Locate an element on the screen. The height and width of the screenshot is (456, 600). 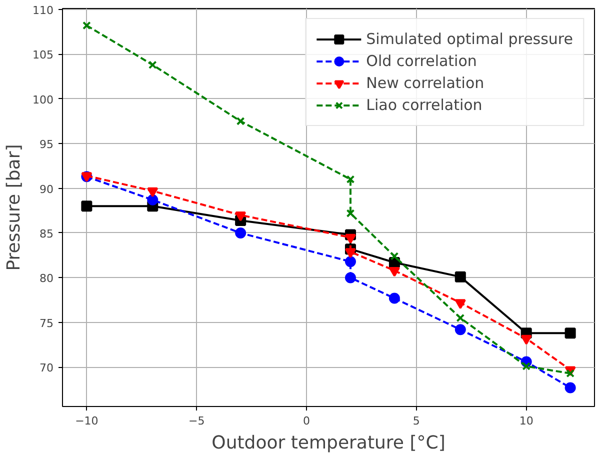
y-tick-label: 90 is located at coordinates (47, 189).